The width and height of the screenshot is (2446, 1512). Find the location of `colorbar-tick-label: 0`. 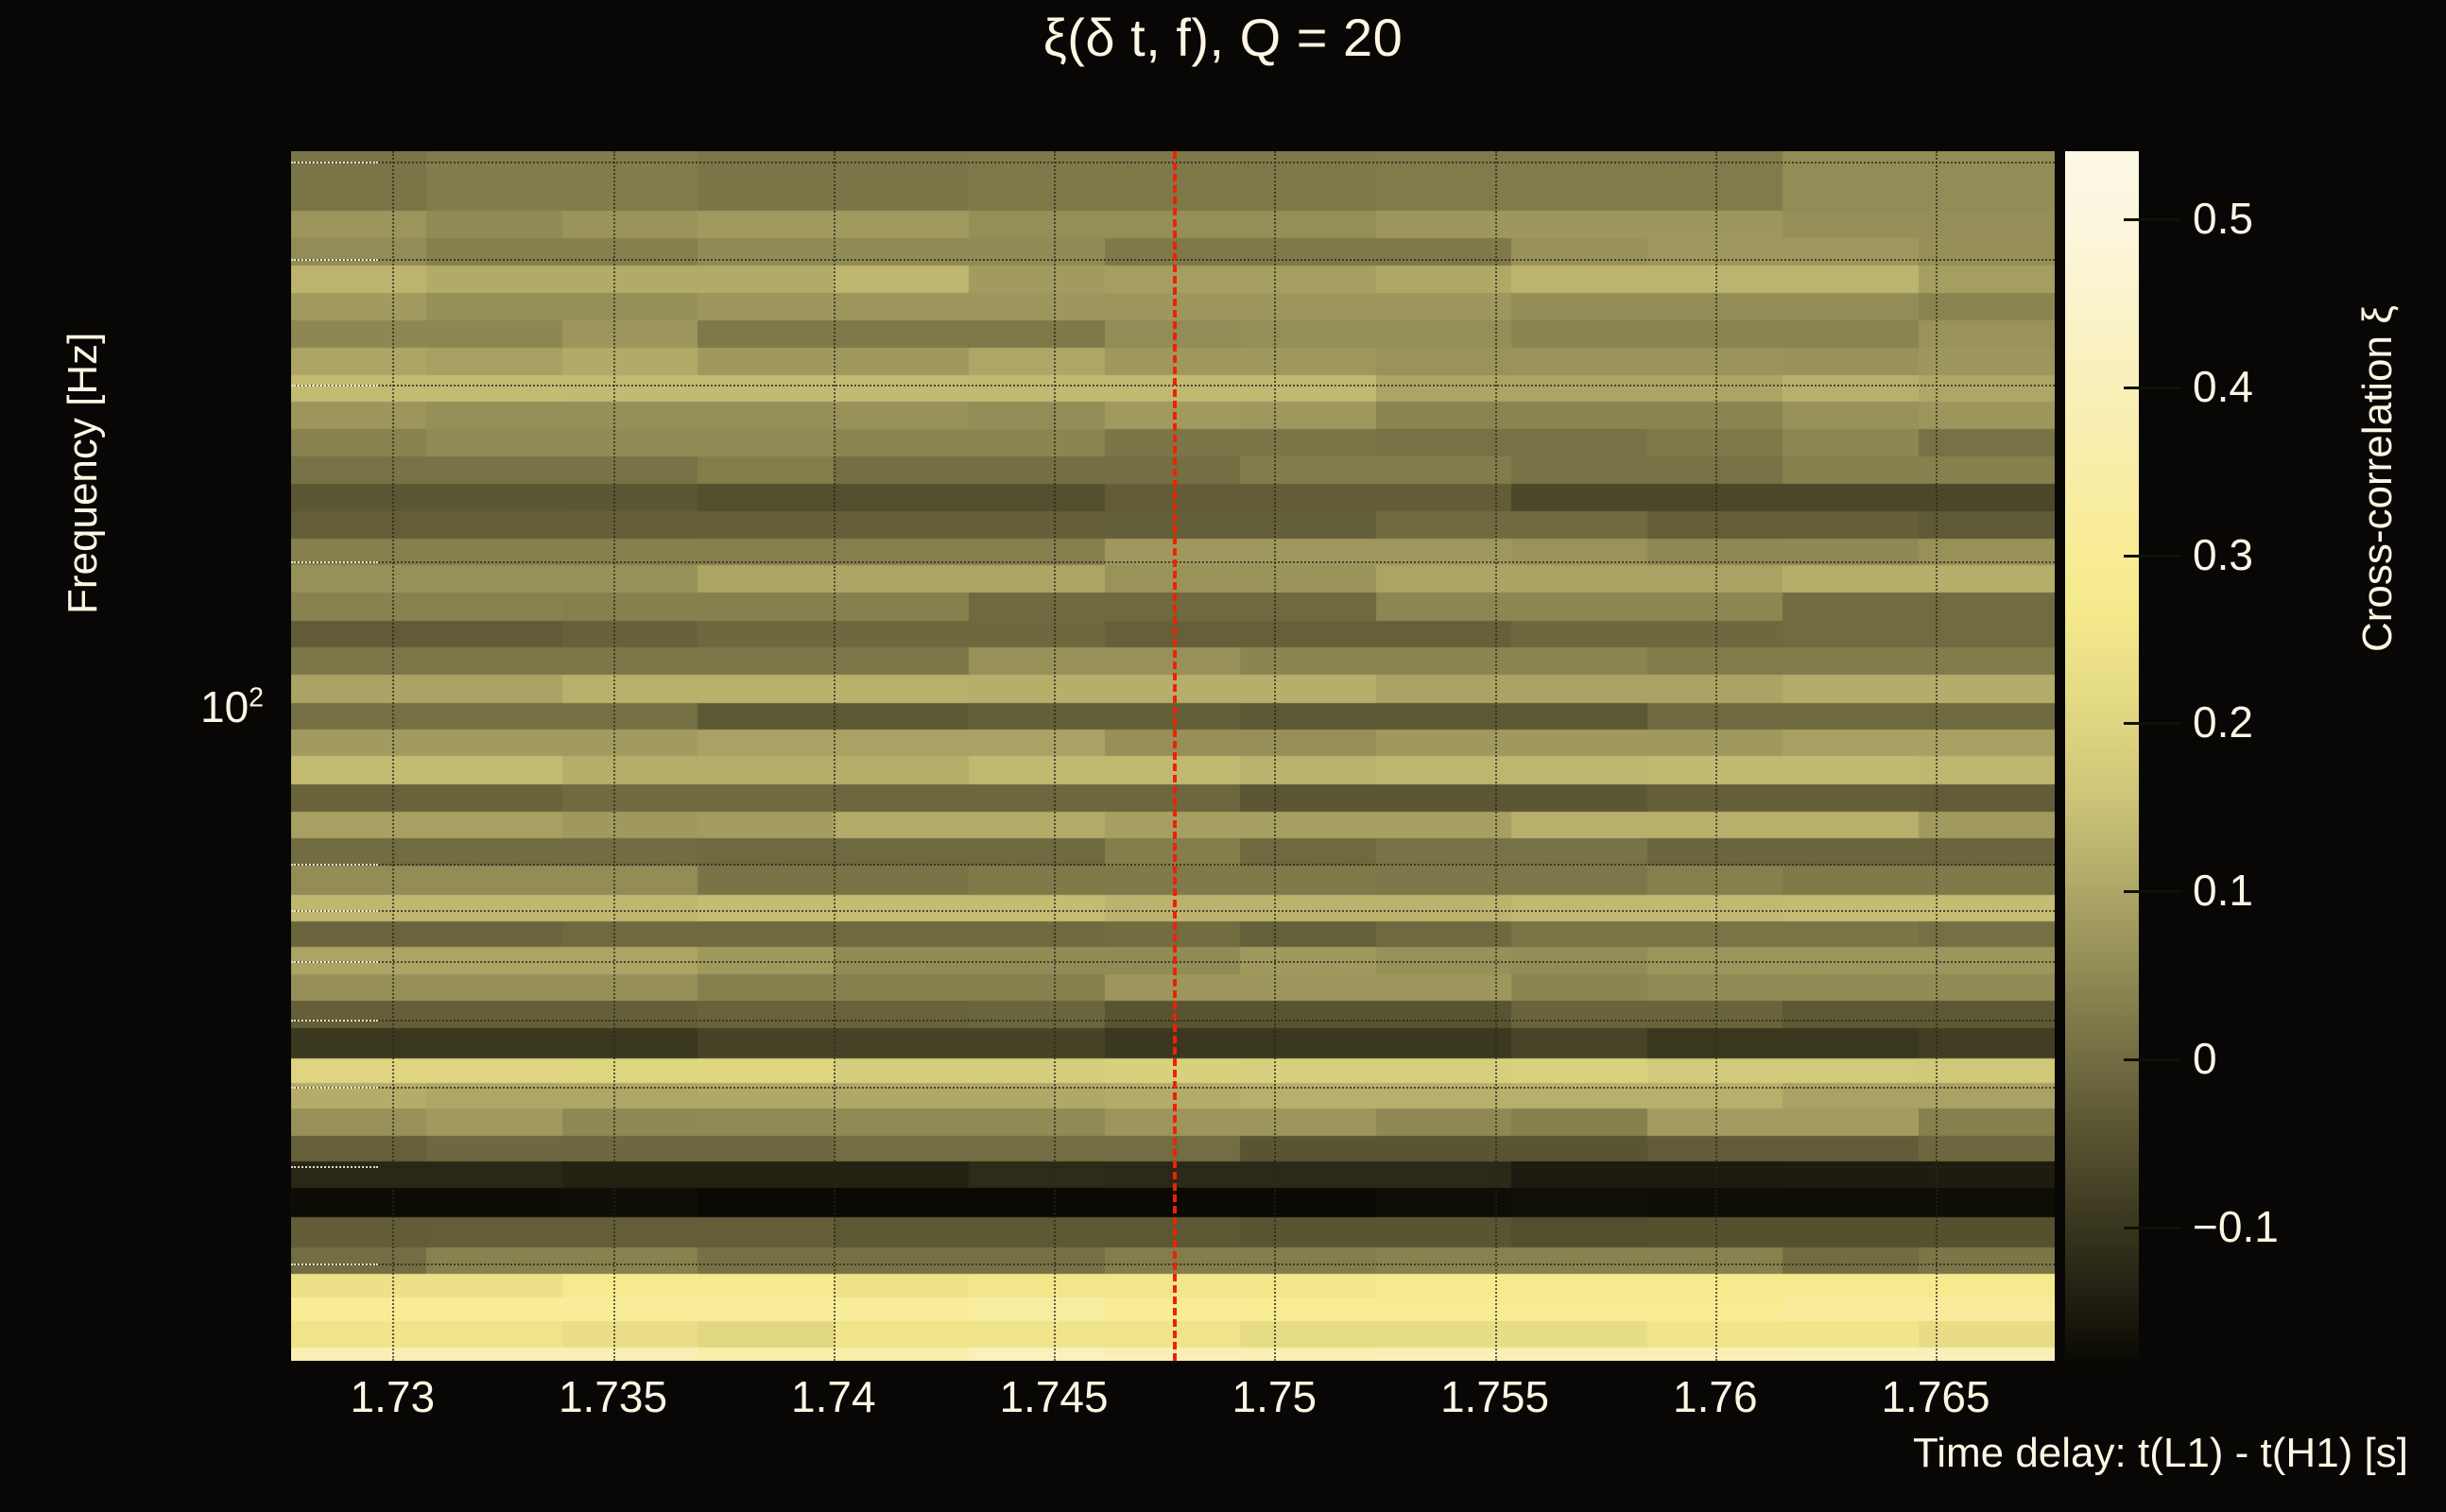

colorbar-tick-label: 0 is located at coordinates (2205, 1058).